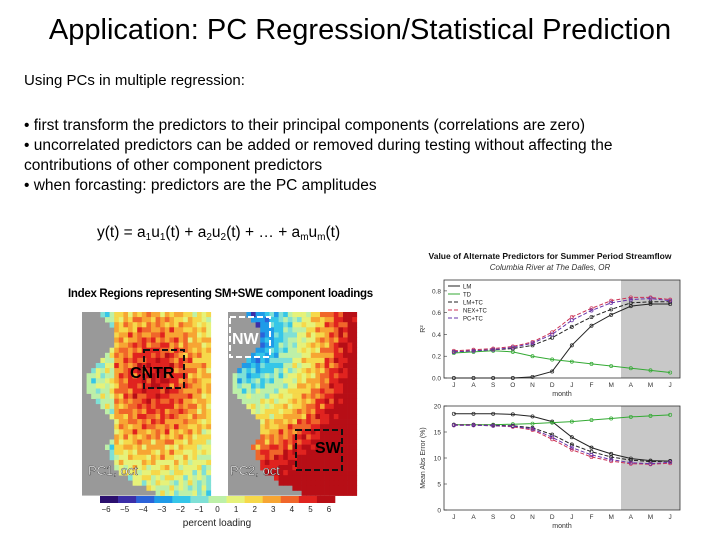 The image size is (720, 545). Describe the element at coordinates (592, 385) in the screenshot. I see `x-tick-label: F` at that location.